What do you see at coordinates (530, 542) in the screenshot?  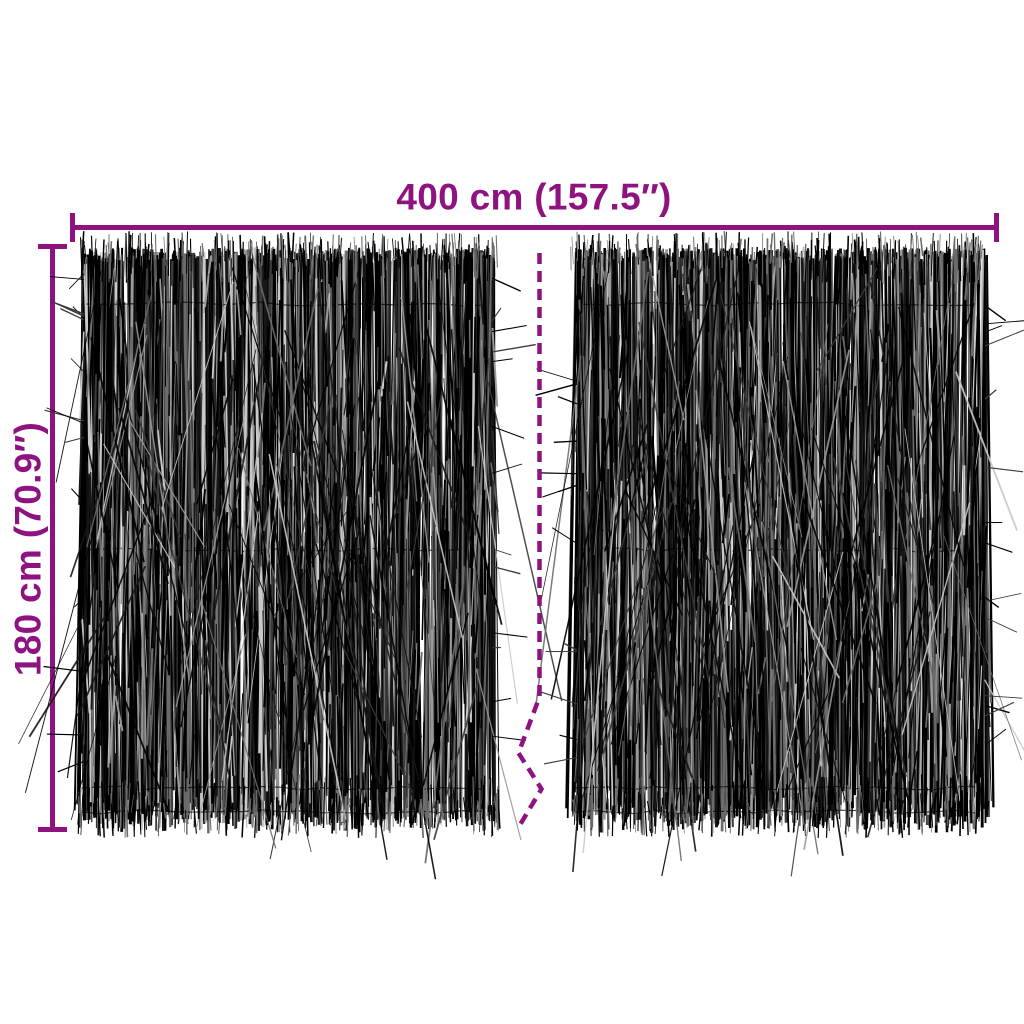 I see `break-line-path` at bounding box center [530, 542].